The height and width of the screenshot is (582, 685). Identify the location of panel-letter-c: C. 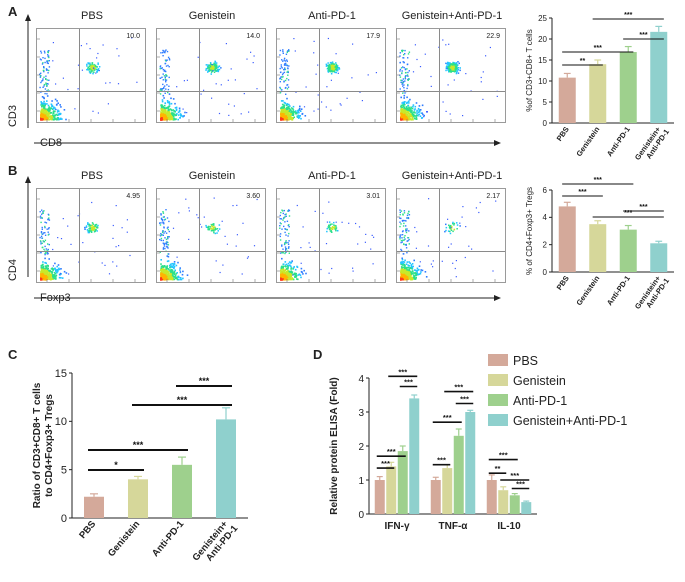
(13, 354).